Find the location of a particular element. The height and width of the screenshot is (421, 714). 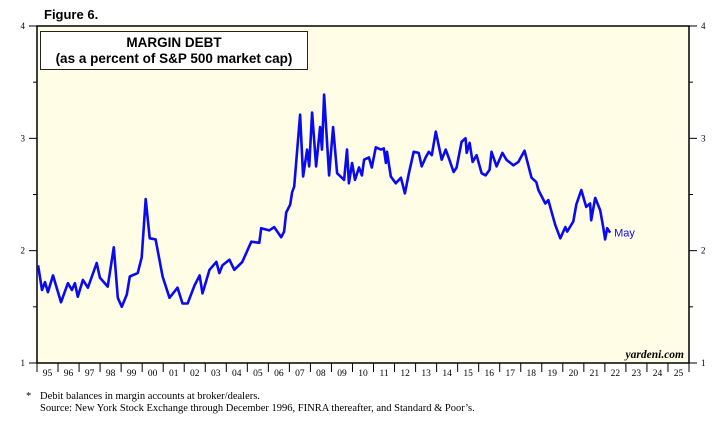

x-tick-label: 24 is located at coordinates (658, 374).